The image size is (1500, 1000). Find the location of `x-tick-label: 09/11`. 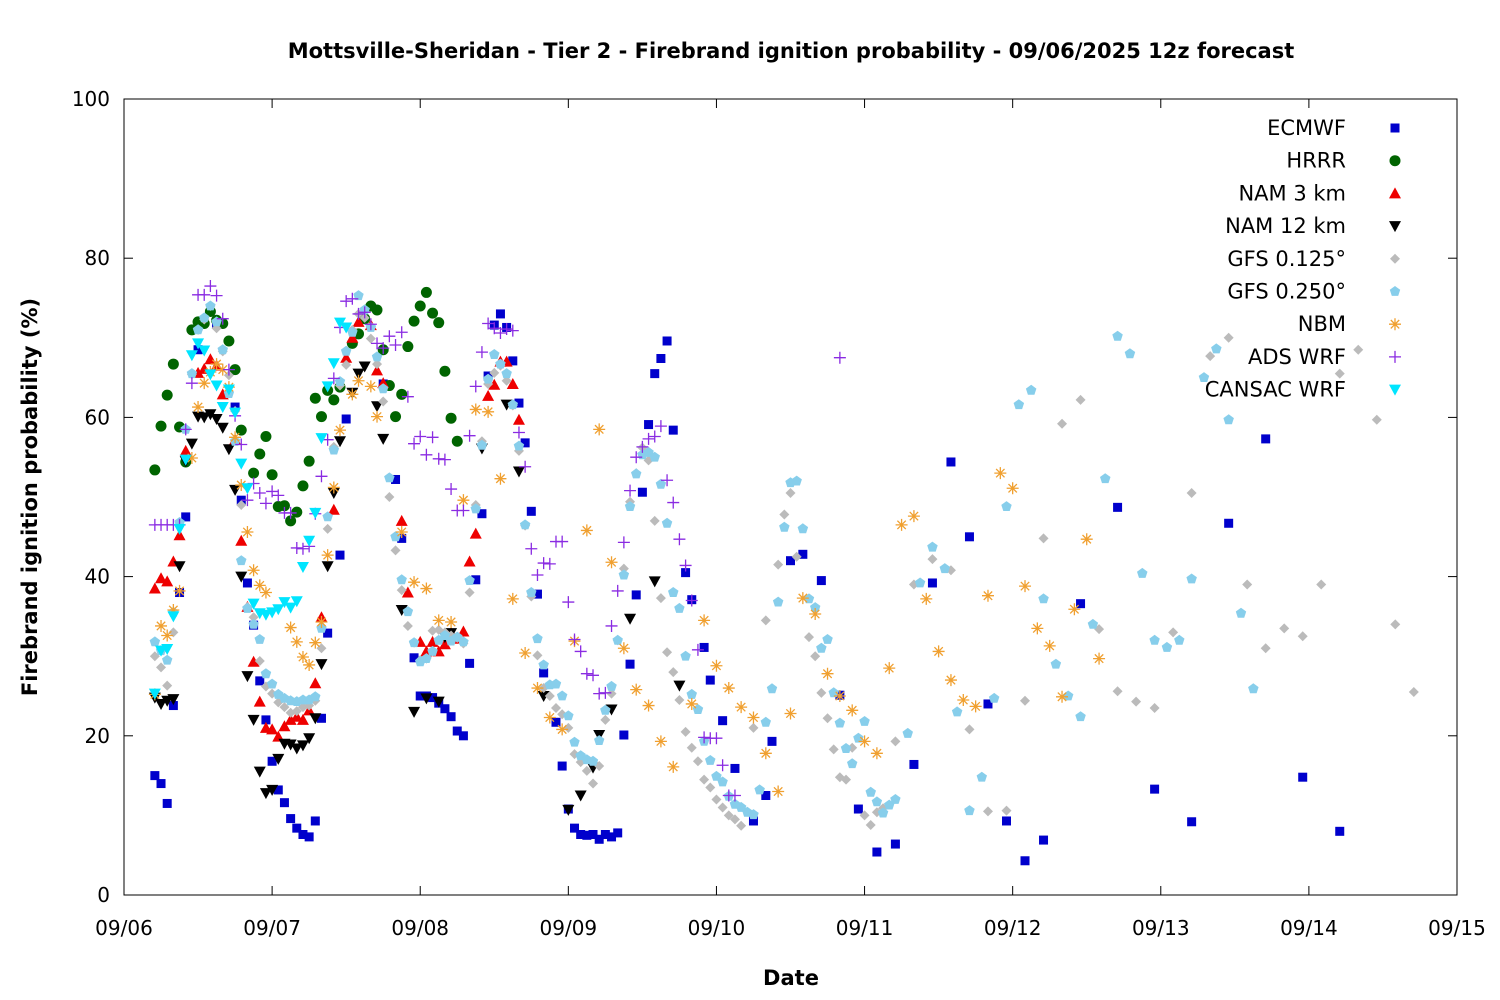

x-tick-label: 09/11 is located at coordinates (865, 928).